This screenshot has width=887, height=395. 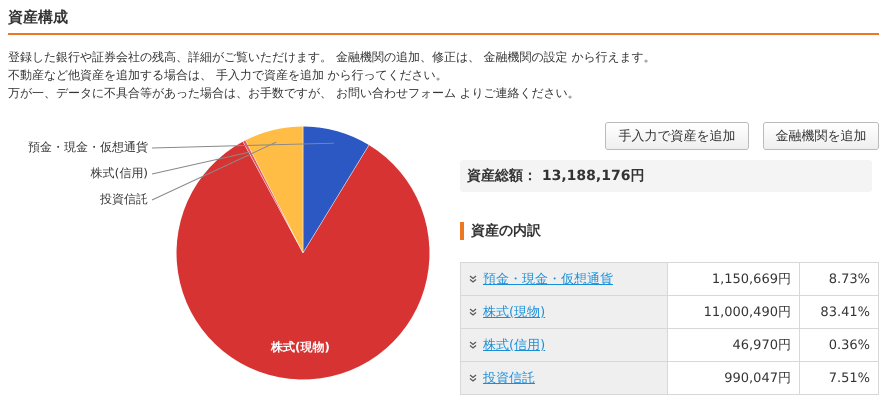 What do you see at coordinates (734, 345) in the screenshot?
I see `text: 46,970円` at bounding box center [734, 345].